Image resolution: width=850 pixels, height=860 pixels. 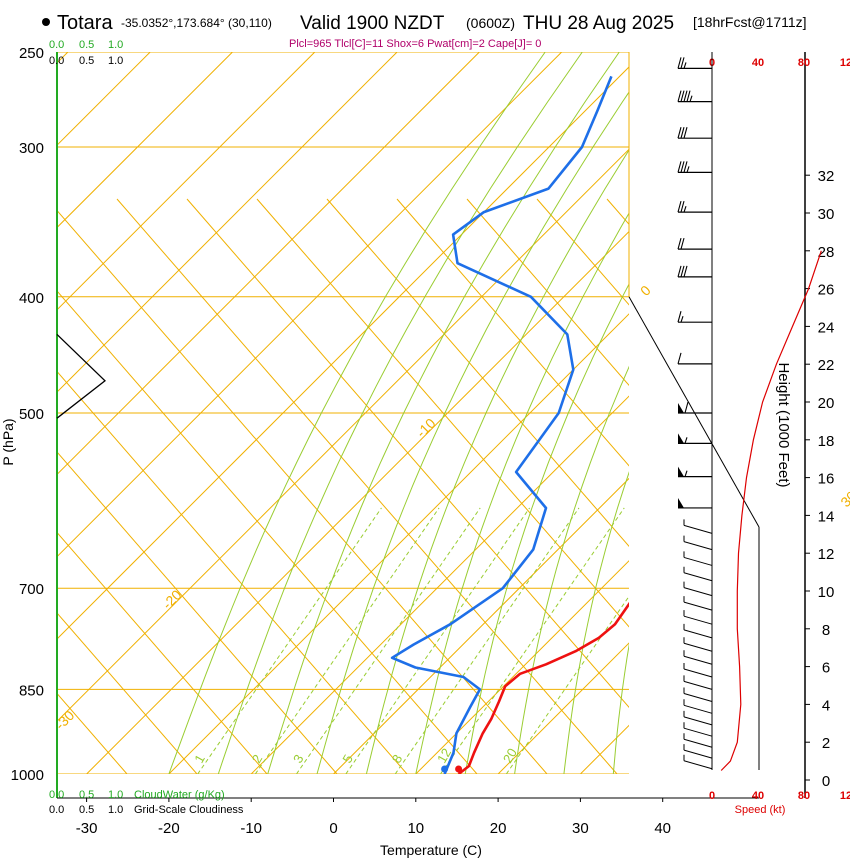 I want to click on cloudiness-tick-top: 0.0, so click(x=56, y=61).